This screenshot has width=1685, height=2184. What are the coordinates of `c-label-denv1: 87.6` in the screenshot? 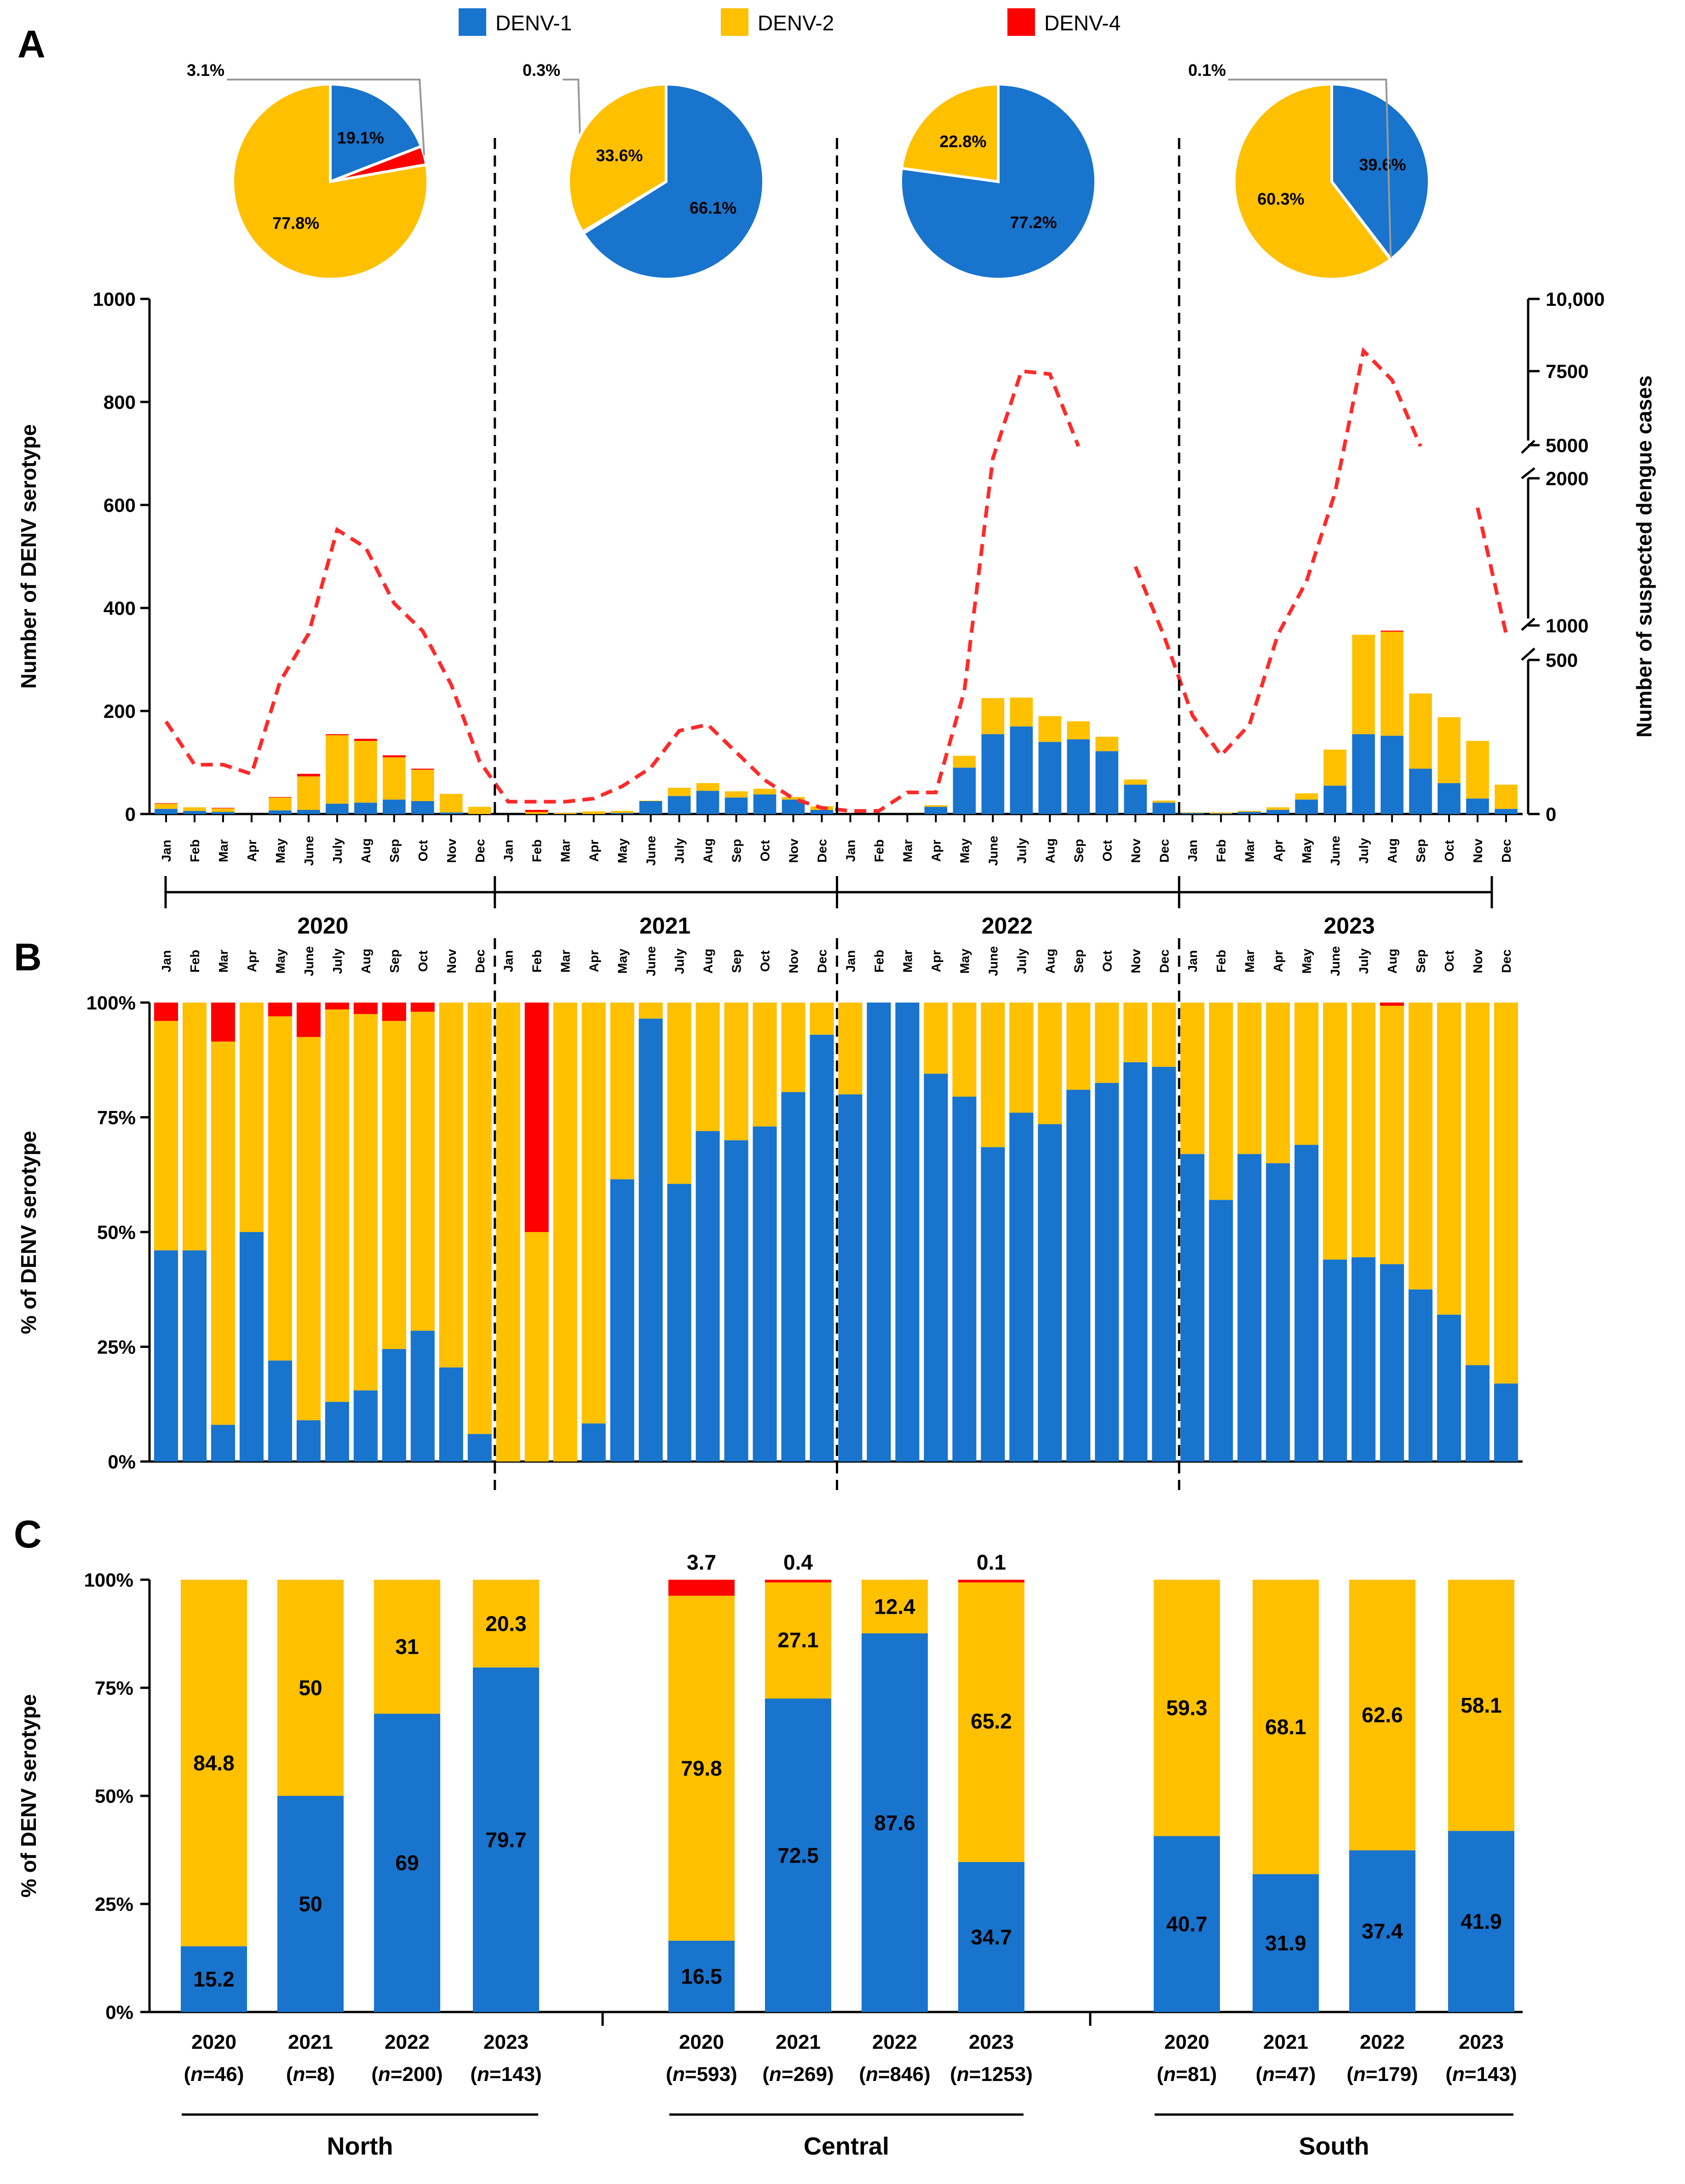 It's located at (894, 1822).